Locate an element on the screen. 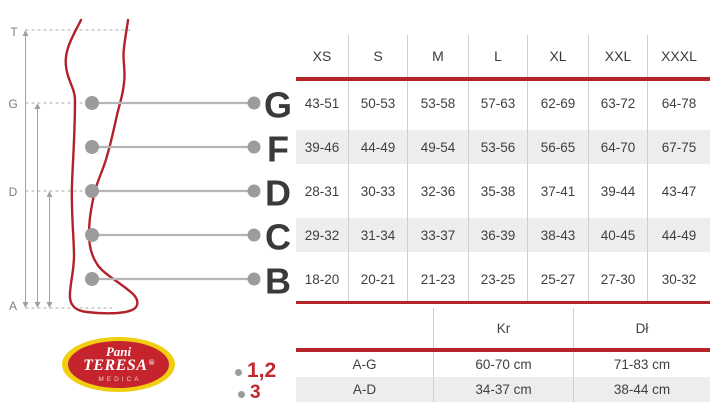  cell-d-xxl: 39-44 is located at coordinates (617, 191).